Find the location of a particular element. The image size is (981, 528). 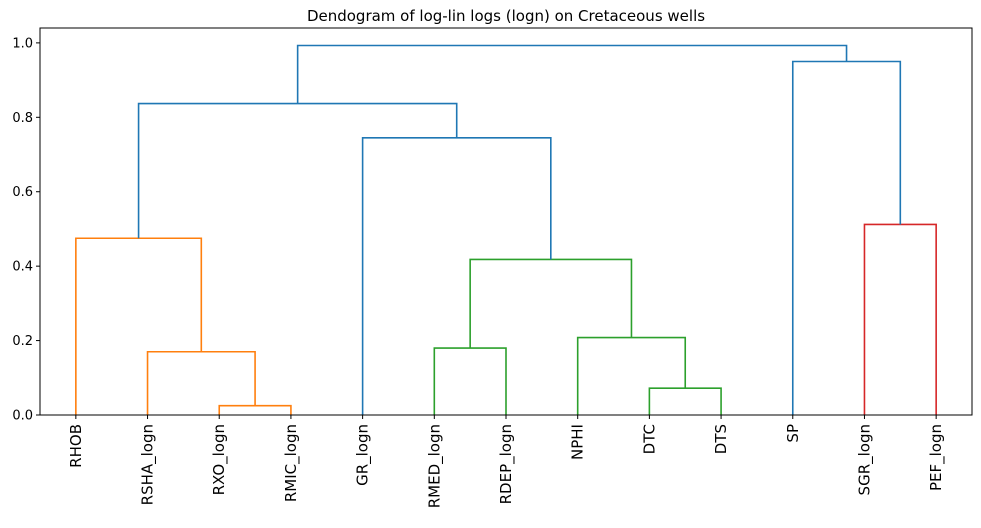

leaf-label-sp: SP is located at coordinates (793, 433).